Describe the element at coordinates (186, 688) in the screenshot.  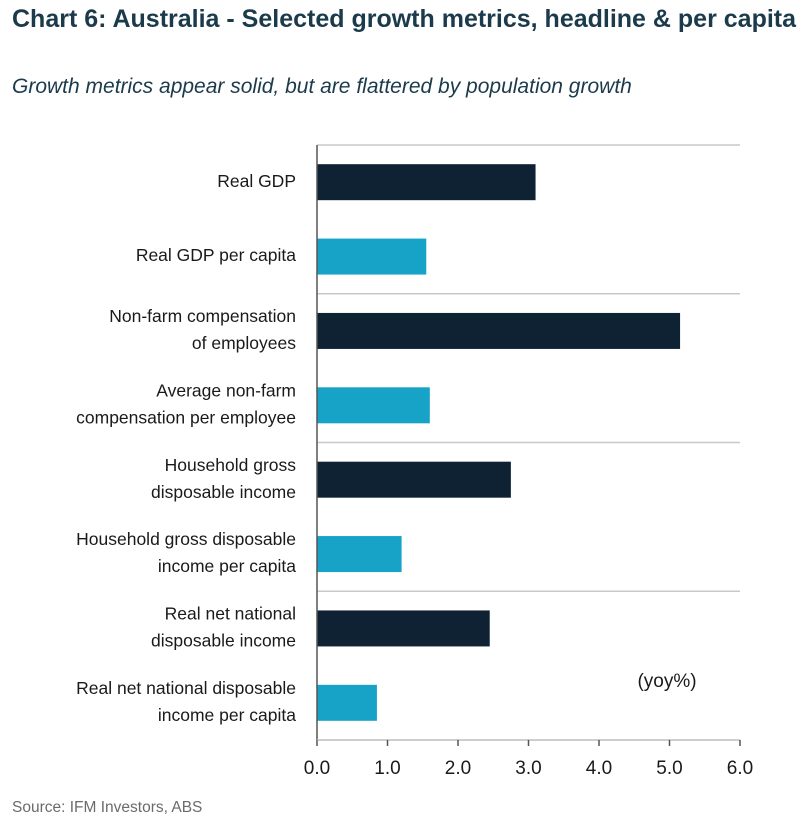
I see `category-label: Real net national disposable` at that location.